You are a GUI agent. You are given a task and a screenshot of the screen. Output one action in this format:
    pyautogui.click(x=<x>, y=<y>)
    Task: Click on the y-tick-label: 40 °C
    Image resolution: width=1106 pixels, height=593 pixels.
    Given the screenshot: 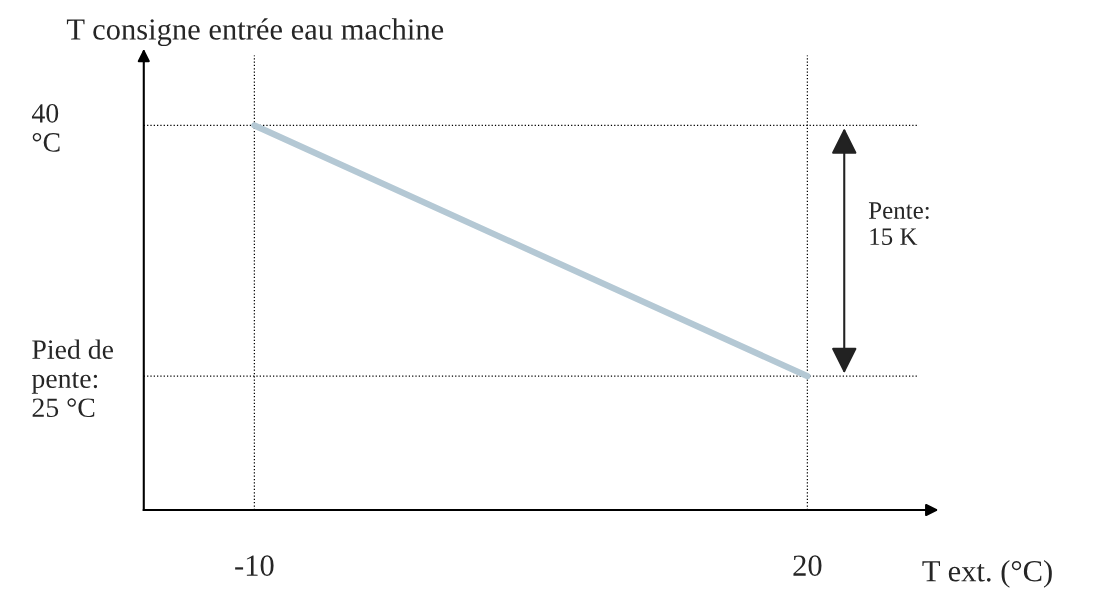 What is the action you would take?
    pyautogui.click(x=45, y=127)
    